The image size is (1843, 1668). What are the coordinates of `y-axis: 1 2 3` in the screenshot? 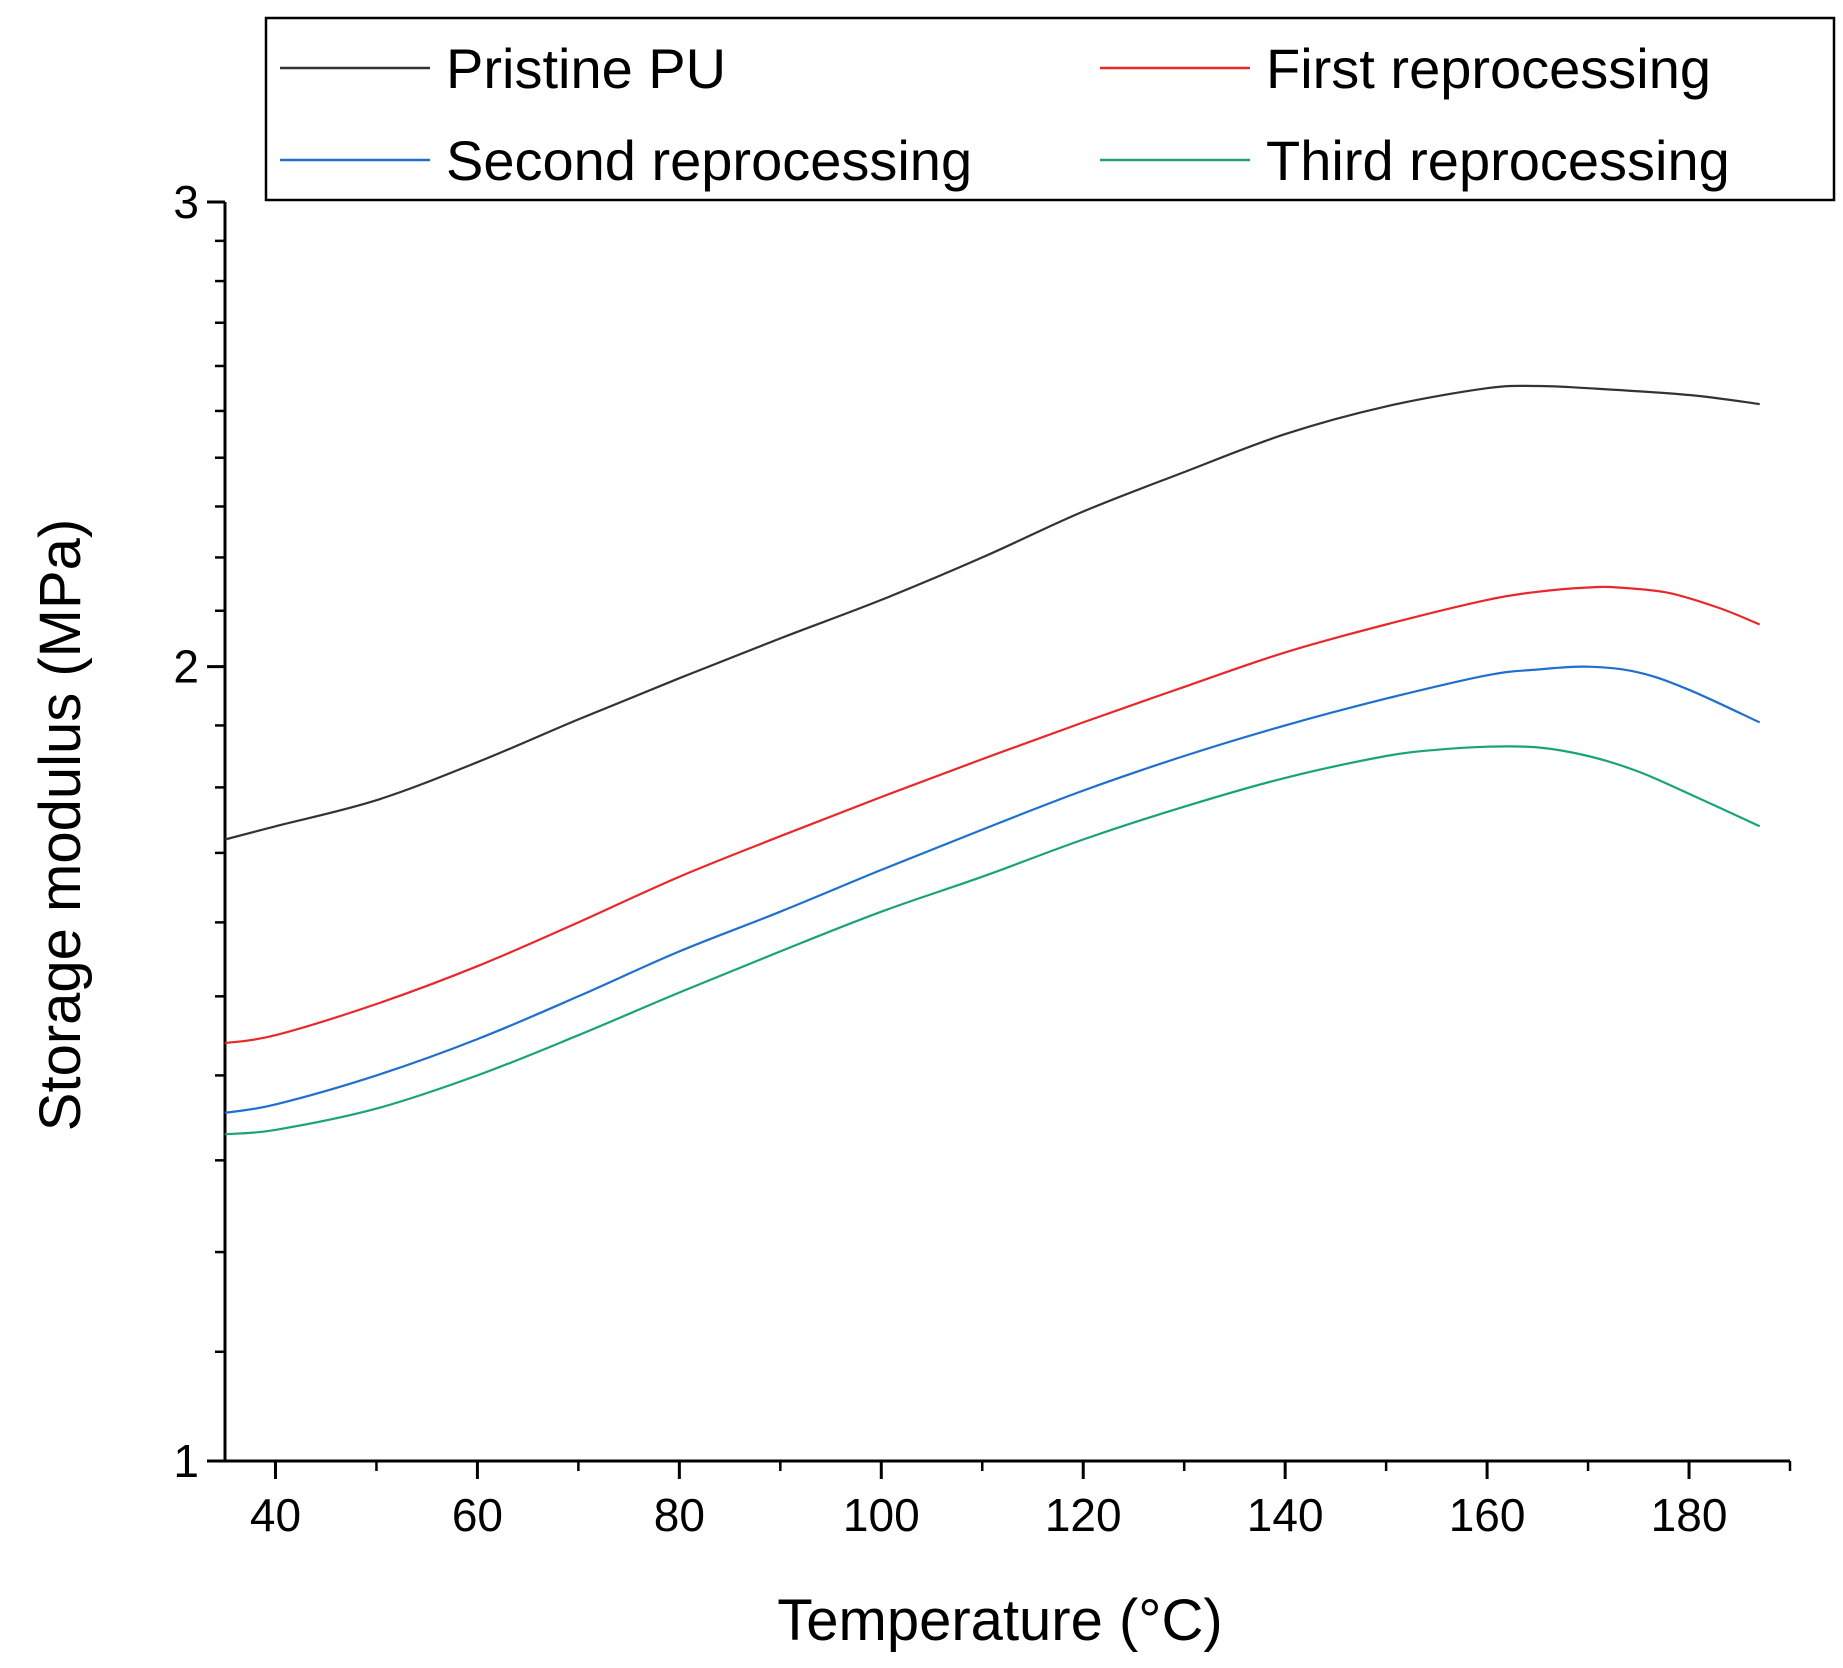 It's located at (199, 831).